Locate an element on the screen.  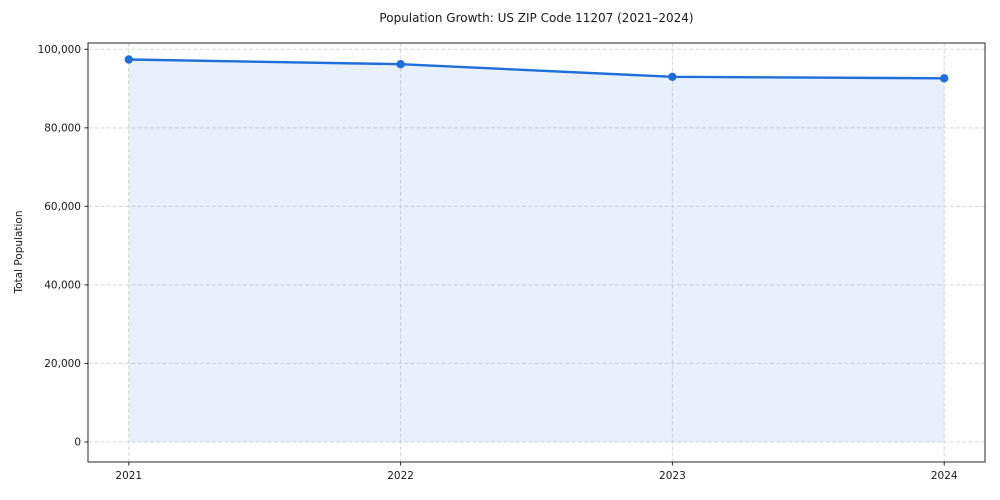
y-tick-label: 100,000 is located at coordinates (59, 50).